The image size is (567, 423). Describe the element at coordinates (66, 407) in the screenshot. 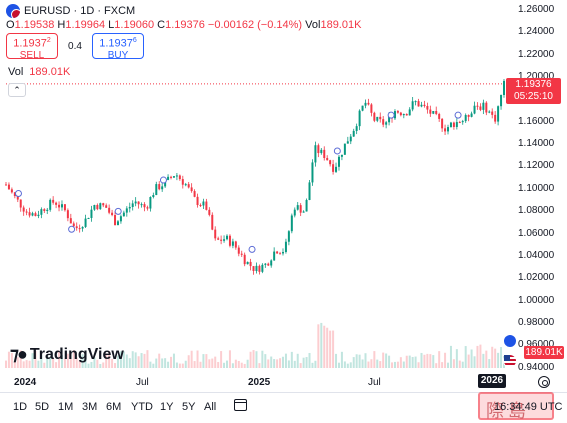

I see `range-button-1m: 1M` at that location.